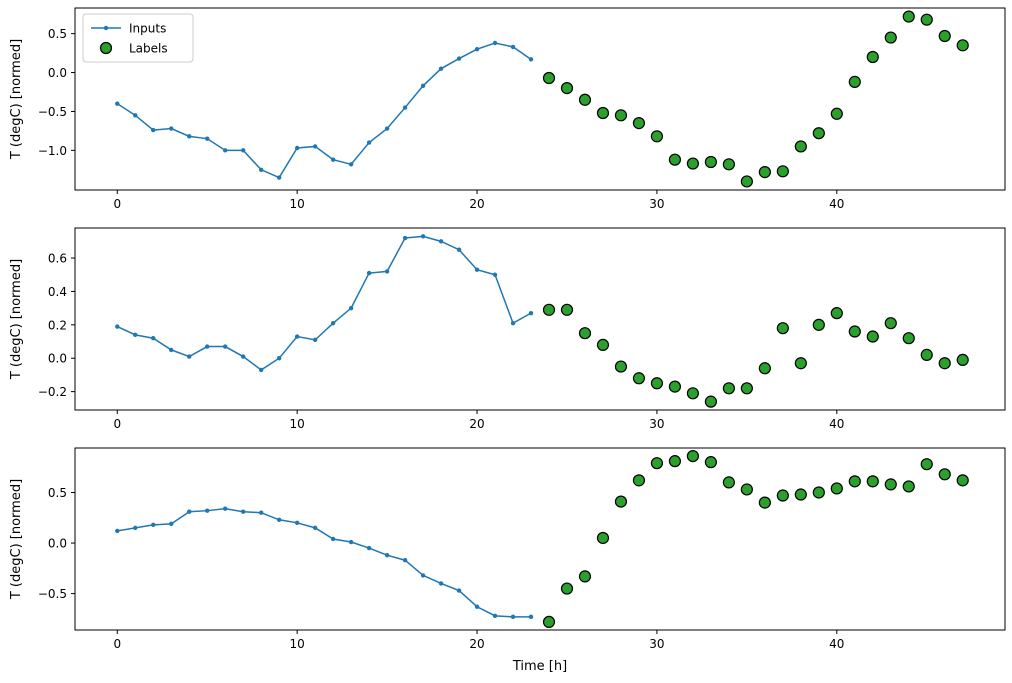 This screenshot has height=683, width=1012. Describe the element at coordinates (836, 204) in the screenshot. I see `x-tick-label: 40` at that location.